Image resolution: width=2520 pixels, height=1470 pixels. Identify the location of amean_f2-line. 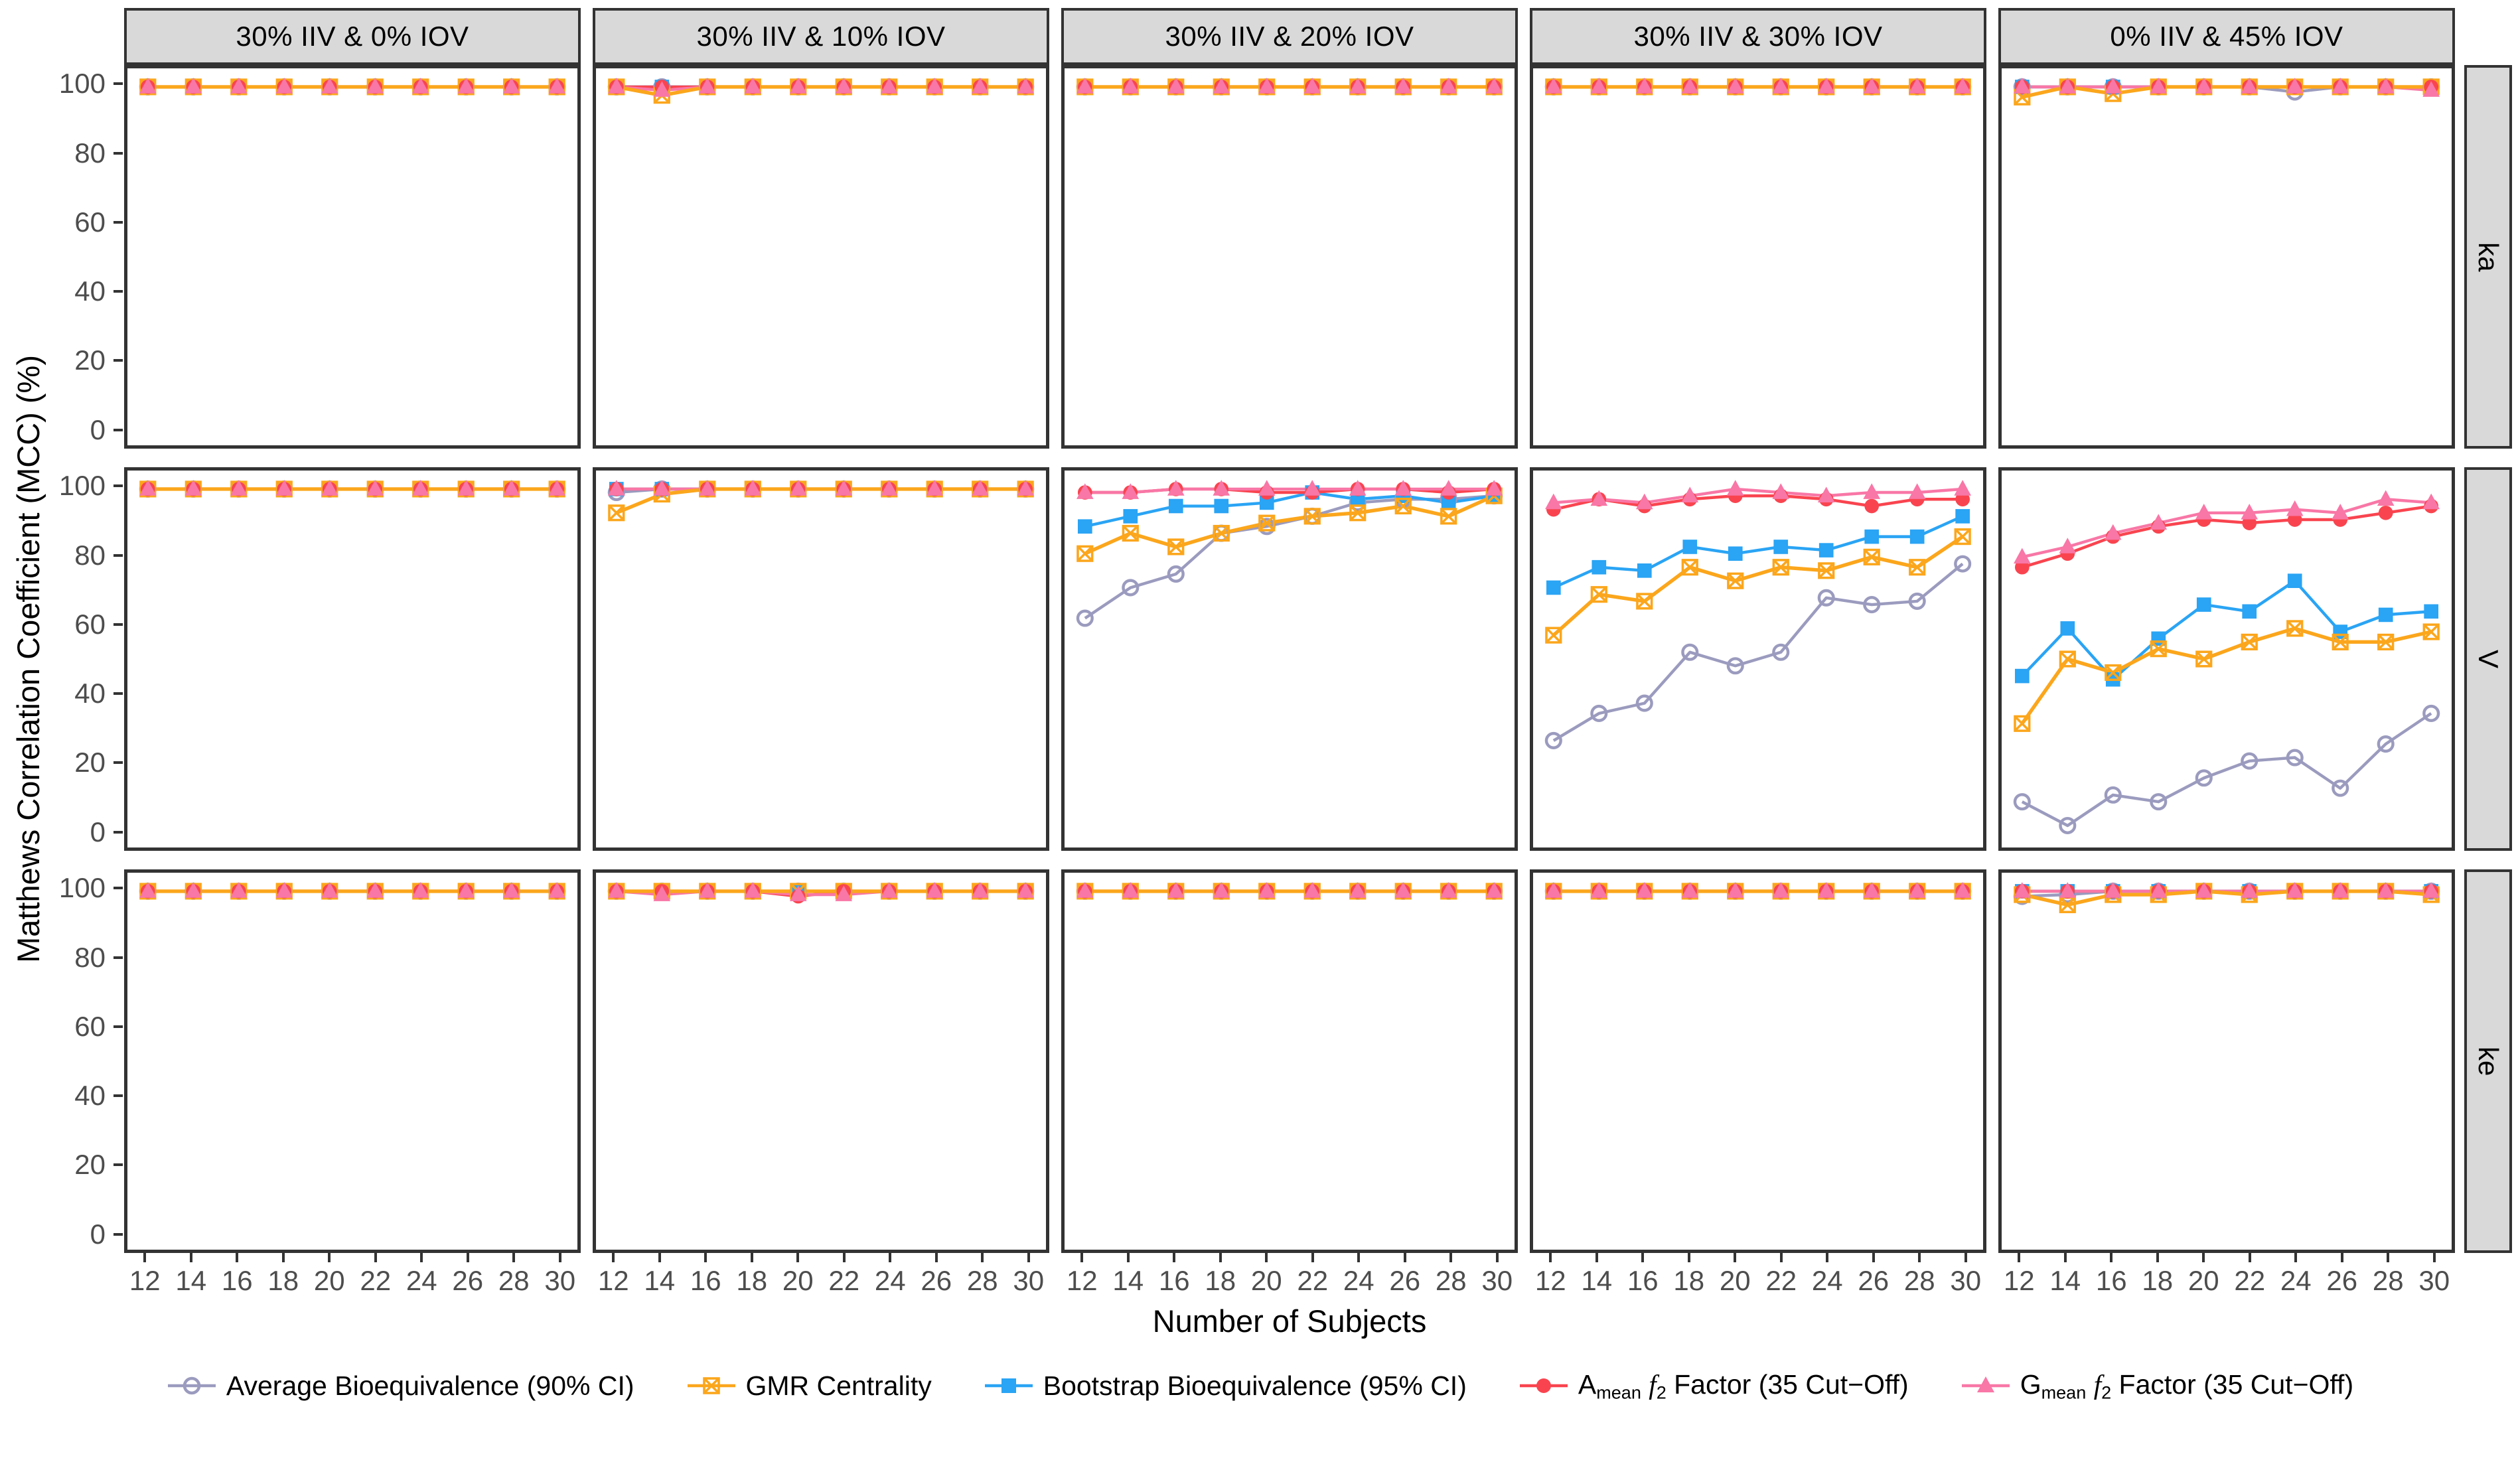
(1758, 502).